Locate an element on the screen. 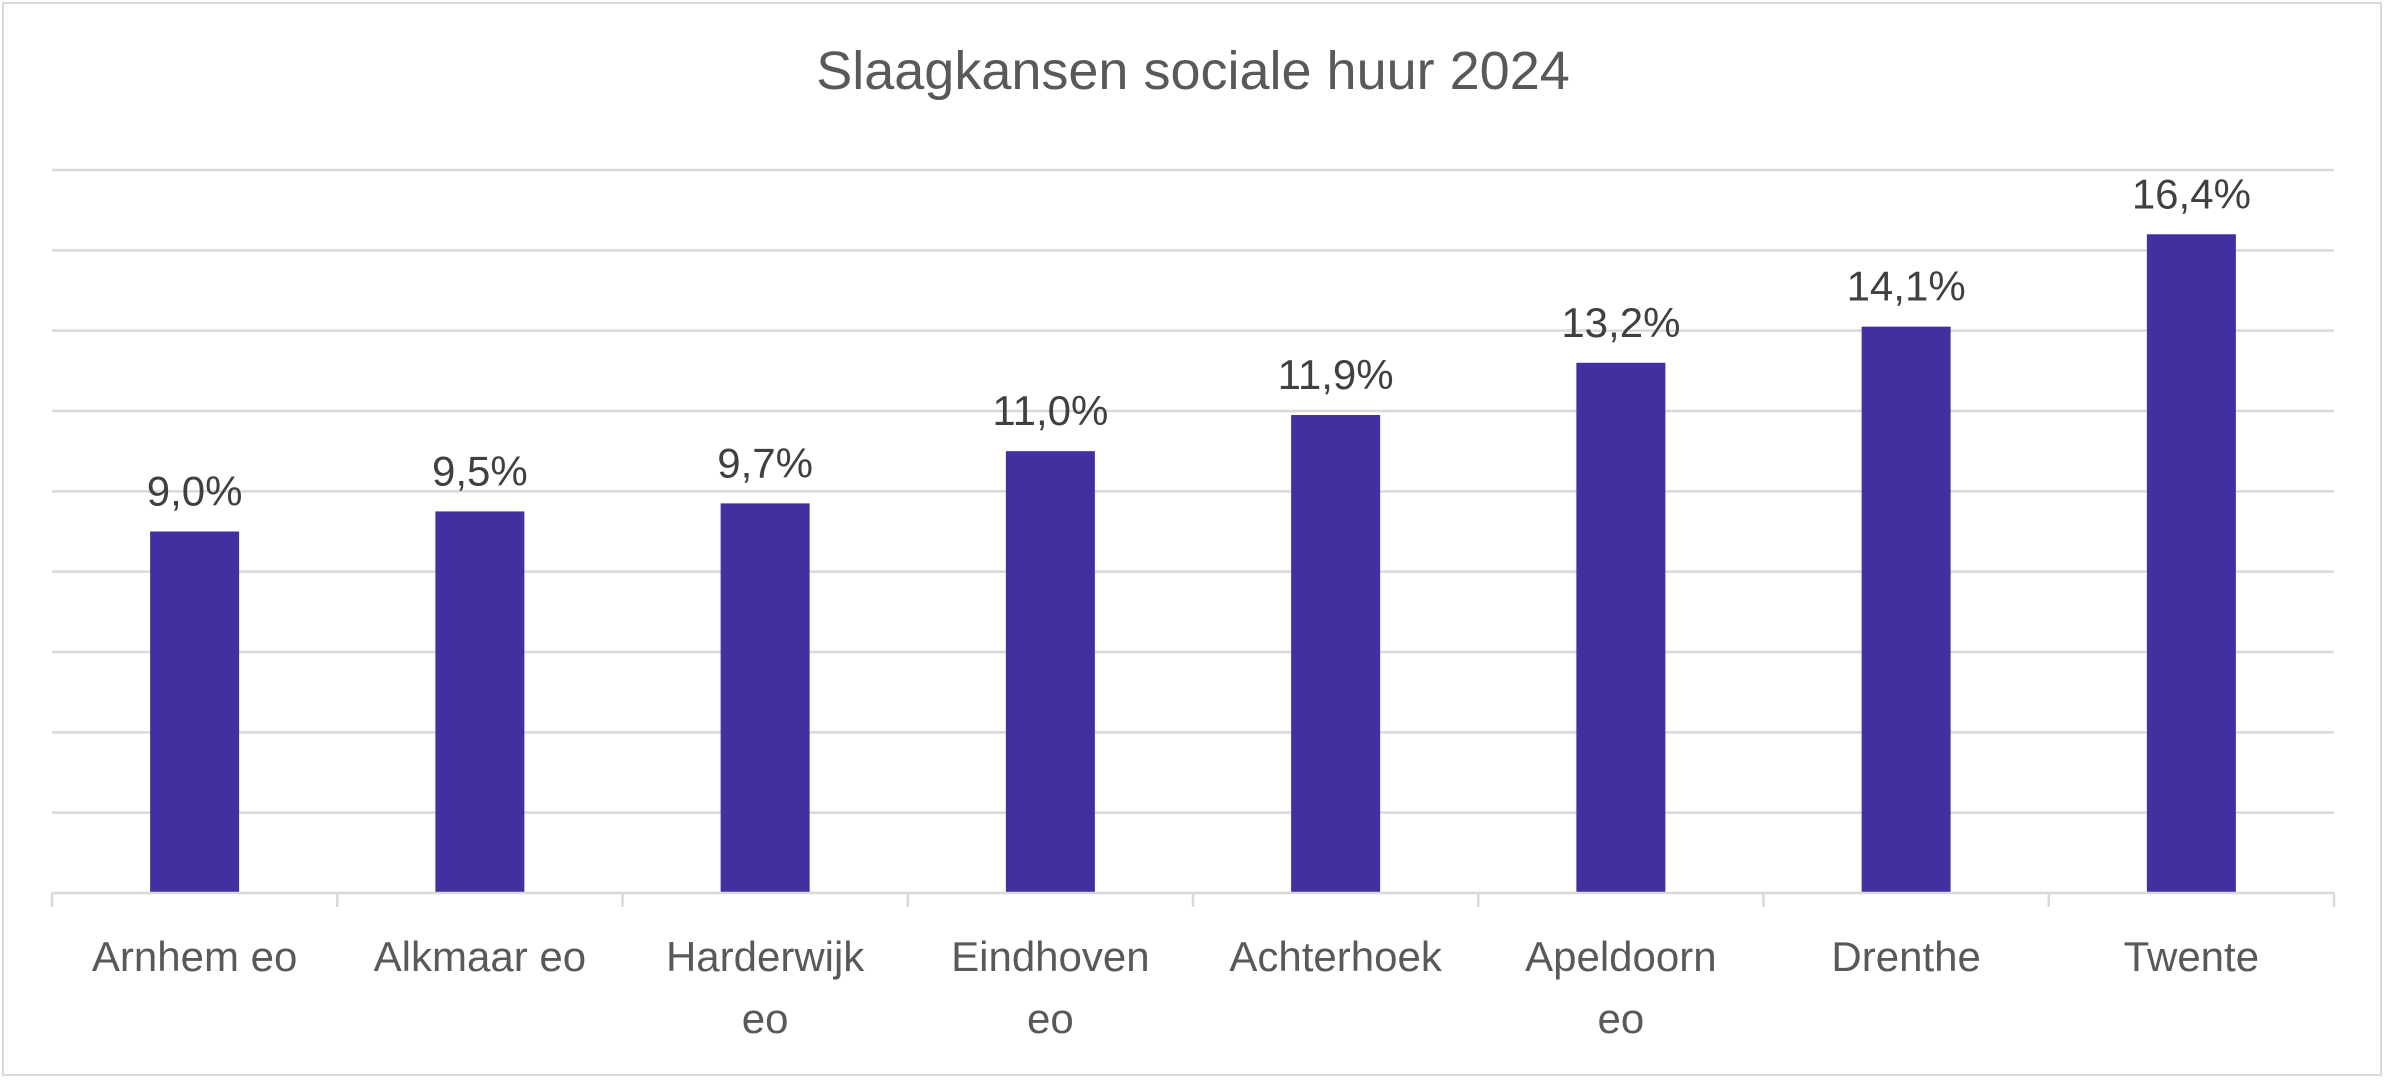  category-label-line: Drenthe is located at coordinates (1905, 956).